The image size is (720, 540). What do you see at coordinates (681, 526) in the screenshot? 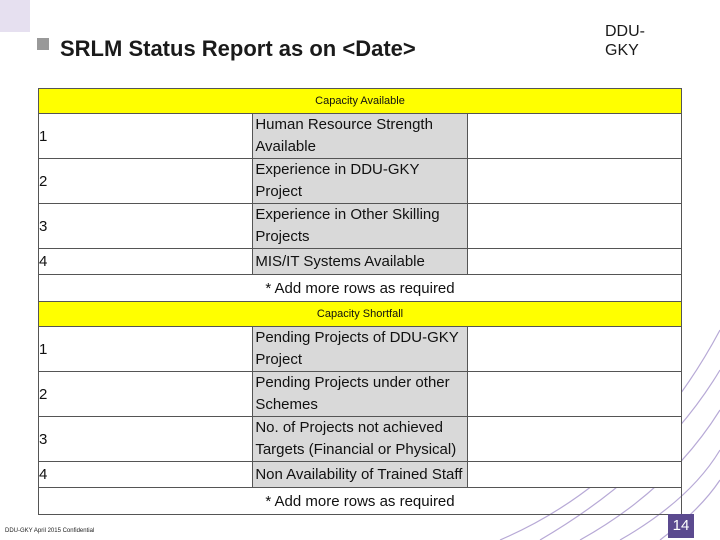
I see `page-number: 14` at bounding box center [681, 526].